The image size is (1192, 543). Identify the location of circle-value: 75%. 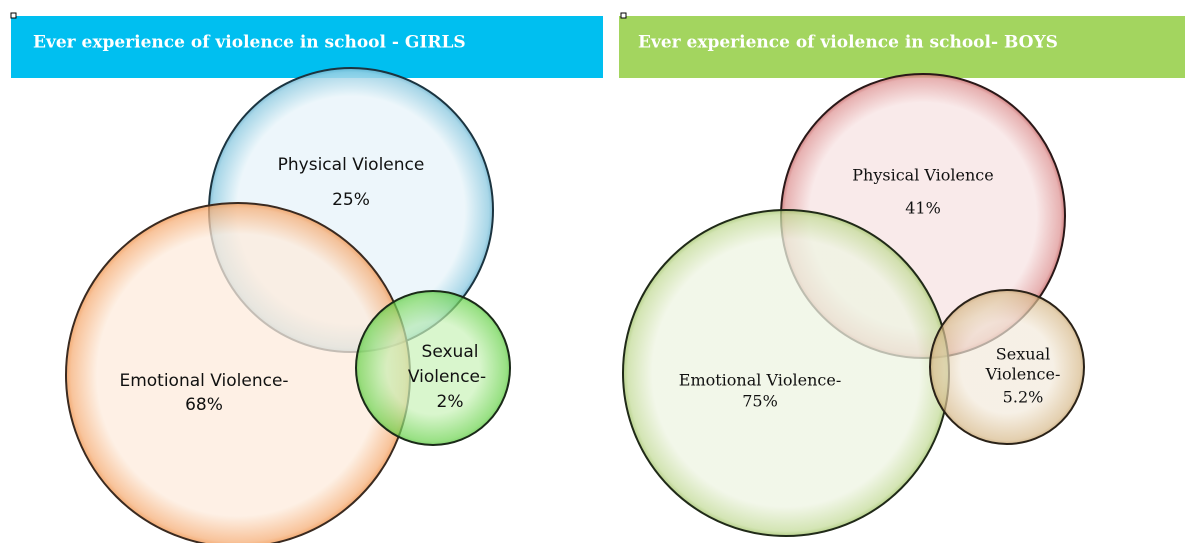
(760, 401).